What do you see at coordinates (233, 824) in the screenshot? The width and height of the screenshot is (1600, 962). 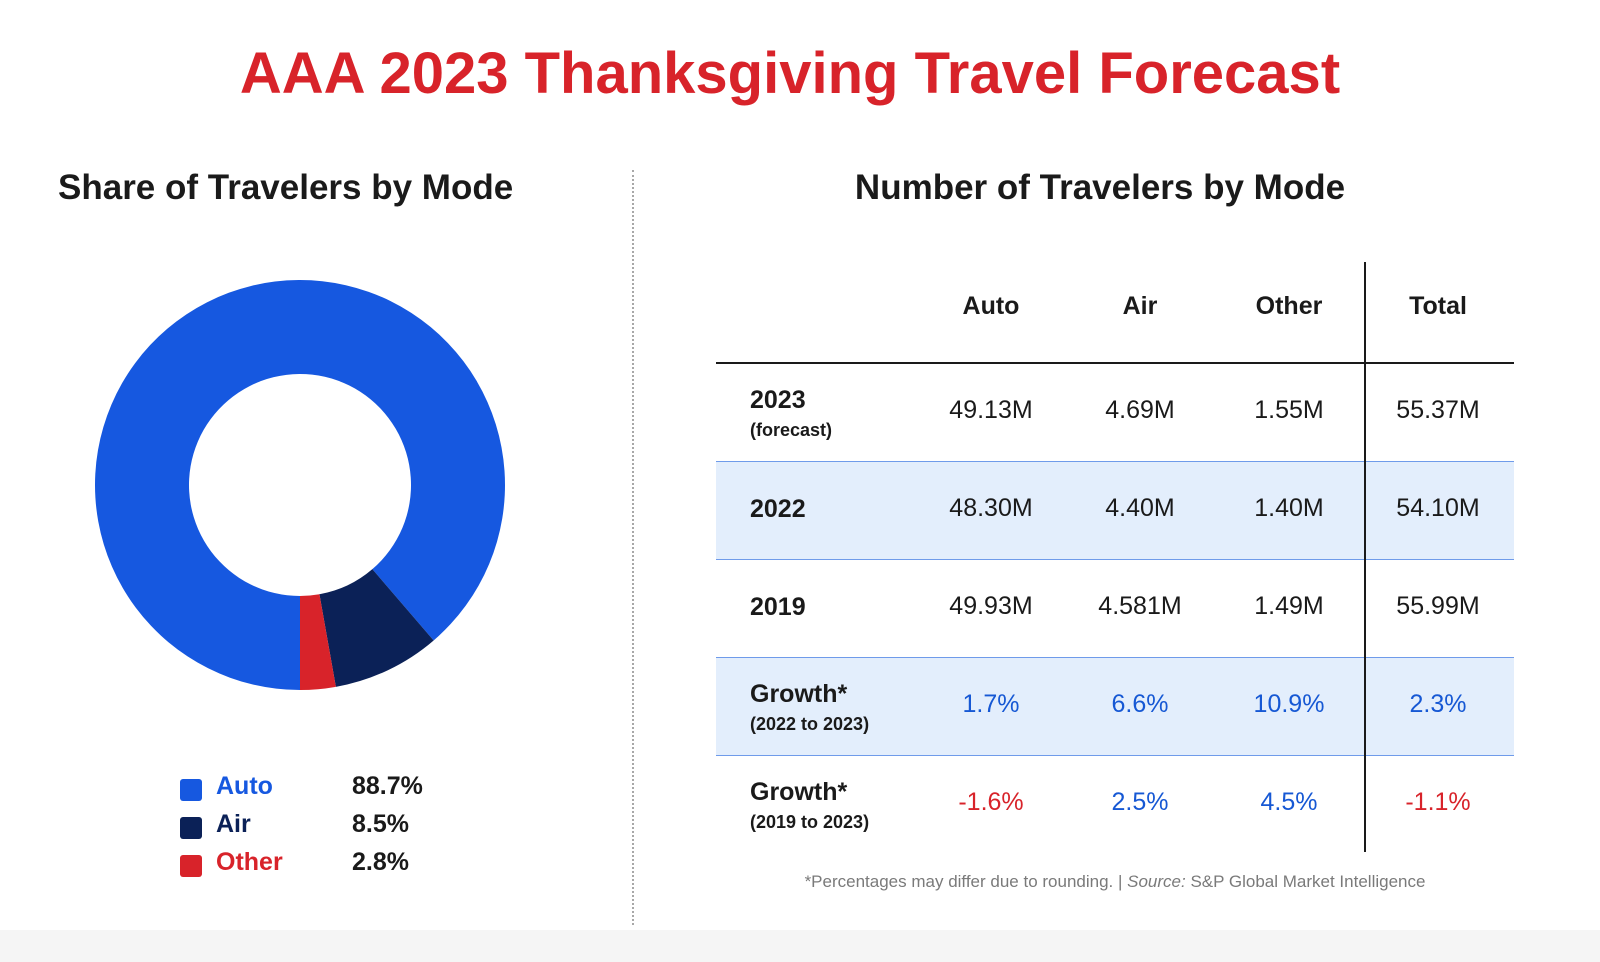 I see `legend-label: Air` at bounding box center [233, 824].